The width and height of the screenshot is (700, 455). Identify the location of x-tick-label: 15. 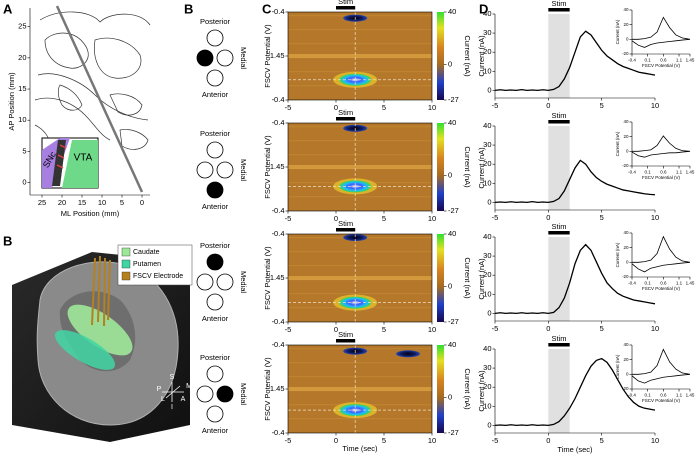
(82, 202).